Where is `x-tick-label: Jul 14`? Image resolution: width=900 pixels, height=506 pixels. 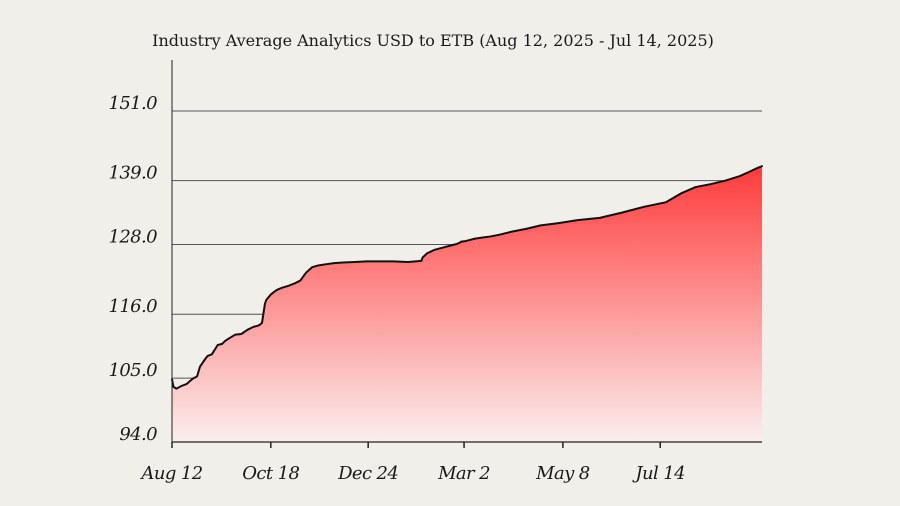 x-tick-label: Jul 14 is located at coordinates (658, 473).